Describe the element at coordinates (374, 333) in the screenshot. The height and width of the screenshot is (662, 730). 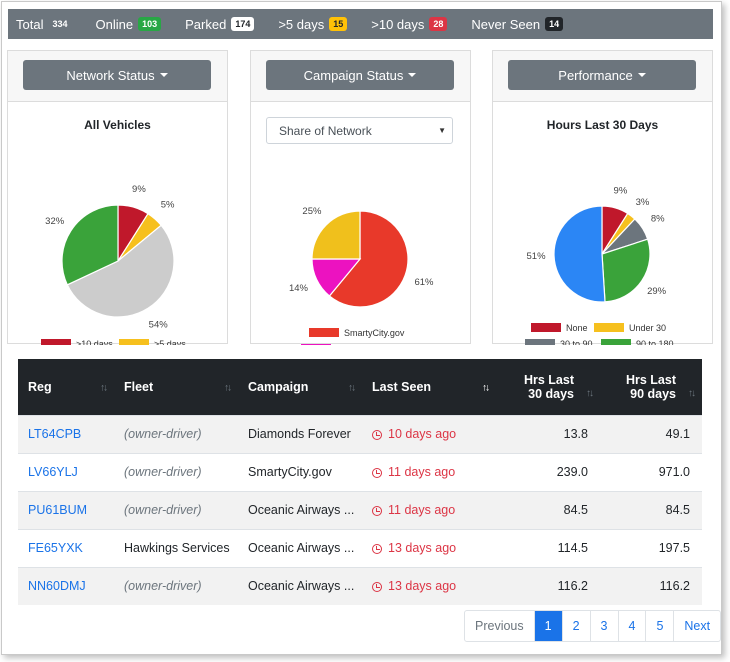
I see `legend-label: SmartyCity.gov` at that location.